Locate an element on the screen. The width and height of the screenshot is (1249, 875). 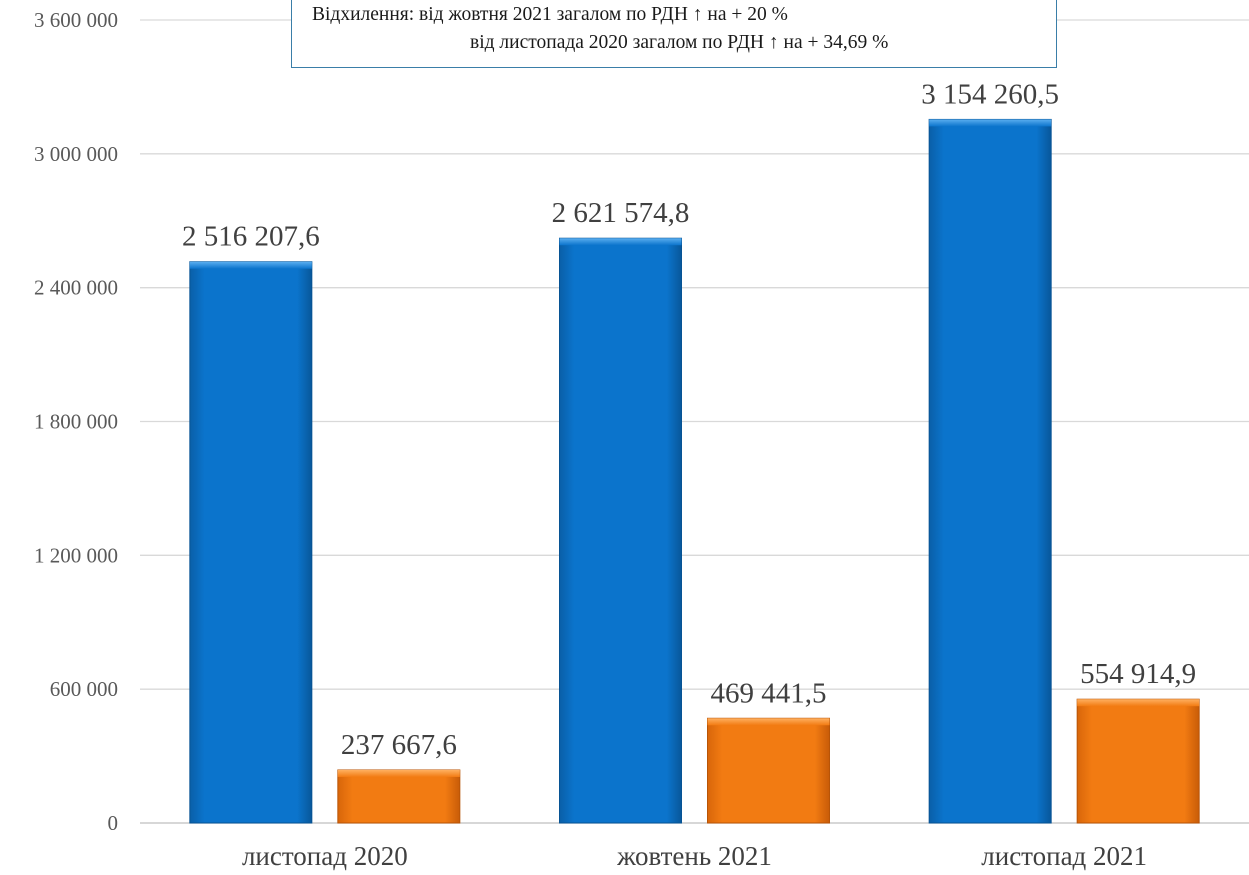
y-tick-label: 600 000 is located at coordinates (84, 689).